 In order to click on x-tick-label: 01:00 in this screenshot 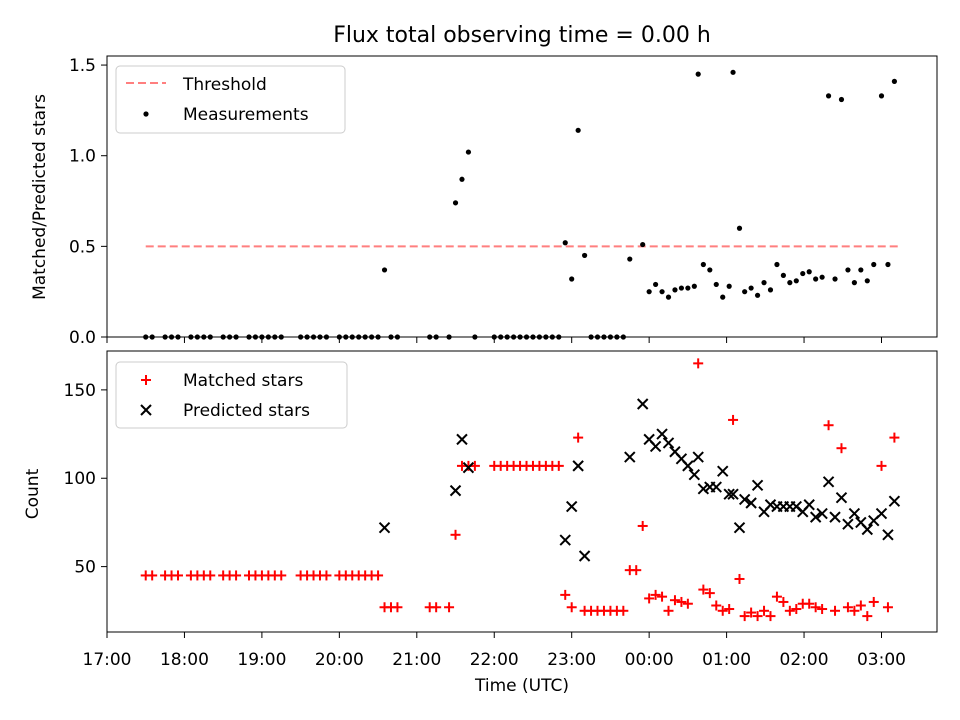, I will do `click(726, 660)`.